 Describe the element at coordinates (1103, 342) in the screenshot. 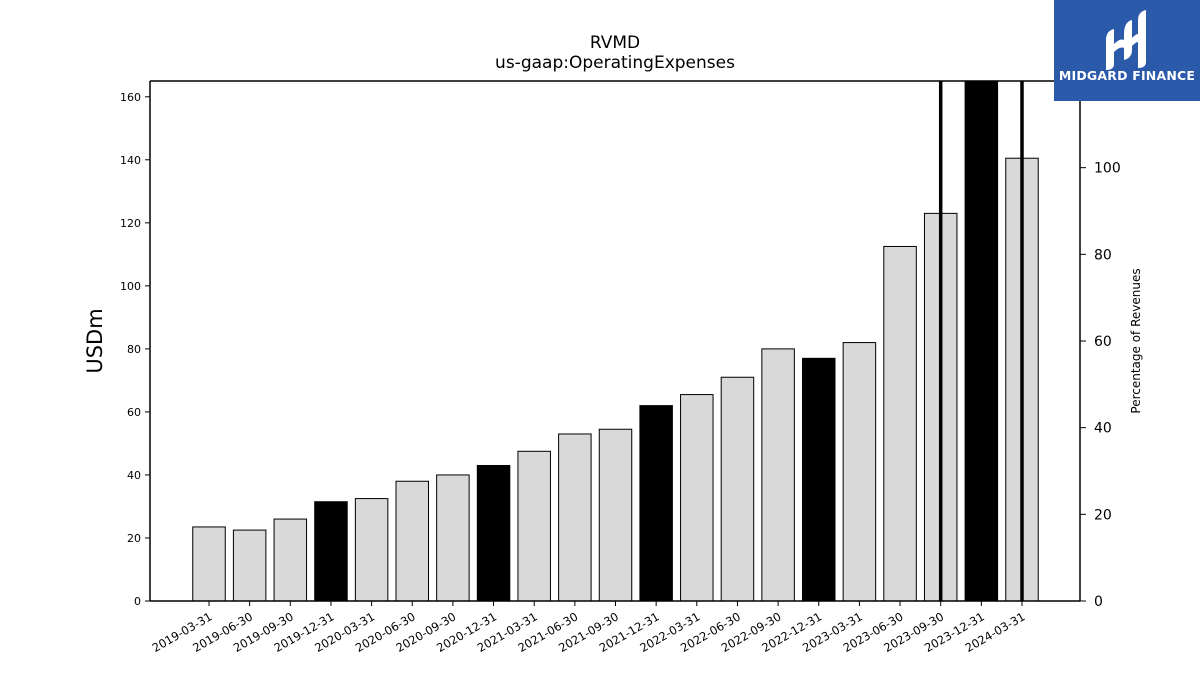

I see `y2-tick-label: 60` at that location.